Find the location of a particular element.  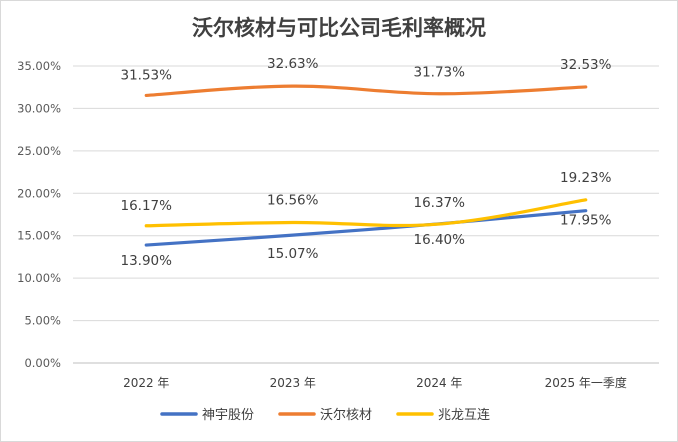

x-tick-label: 2024 年 is located at coordinates (439, 383).